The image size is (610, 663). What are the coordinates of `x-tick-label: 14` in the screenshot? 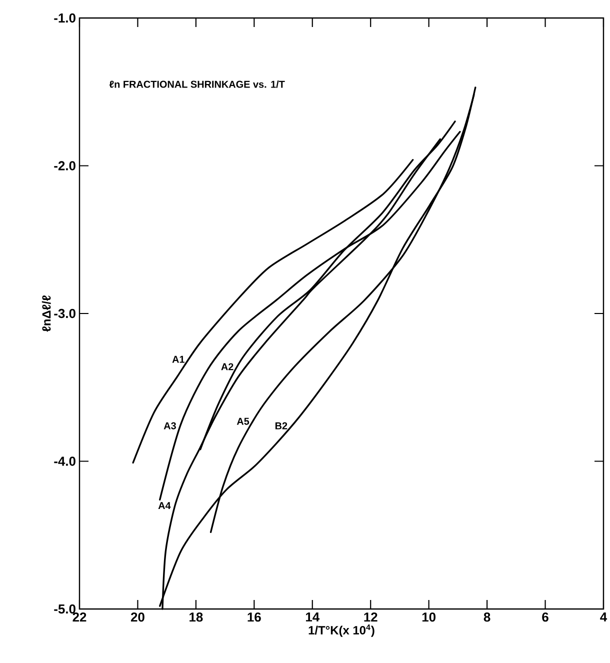 It's located at (313, 617).